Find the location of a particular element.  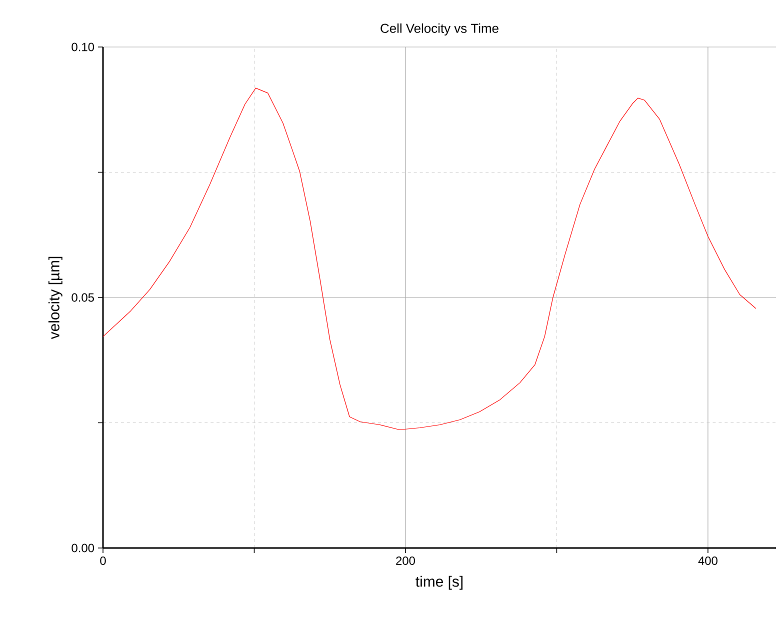

x-tick-label: 200 is located at coordinates (405, 560).